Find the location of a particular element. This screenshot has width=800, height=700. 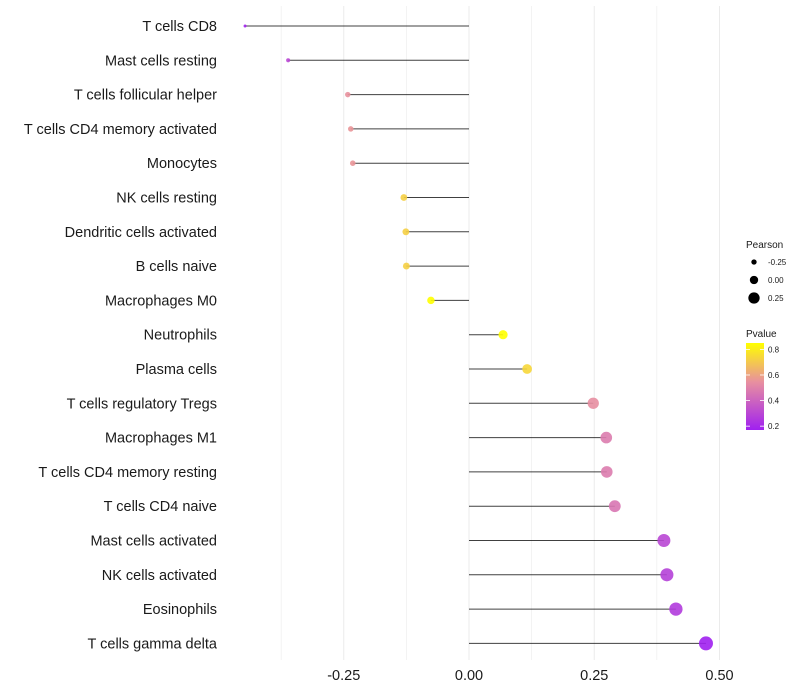

pvalue-color-legend: Pvalue 0.8 0.6 0.4 0.2 is located at coordinates (763, 380).